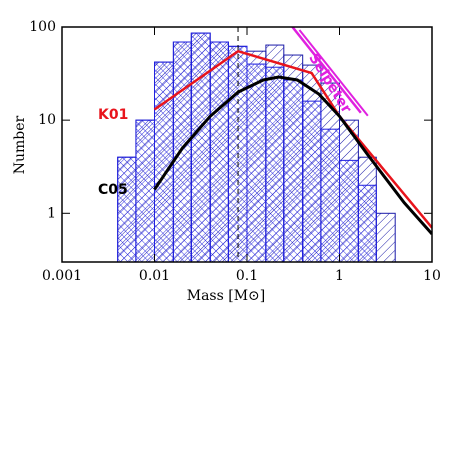  What do you see at coordinates (326, 70) in the screenshot?
I see `curve` at bounding box center [326, 70].